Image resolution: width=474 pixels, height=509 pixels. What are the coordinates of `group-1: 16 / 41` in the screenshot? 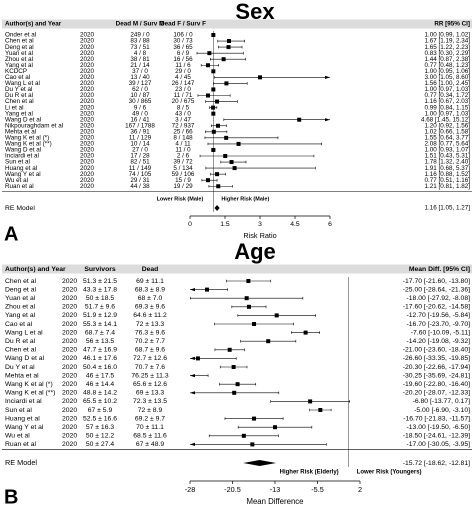 It's located at (140, 119).